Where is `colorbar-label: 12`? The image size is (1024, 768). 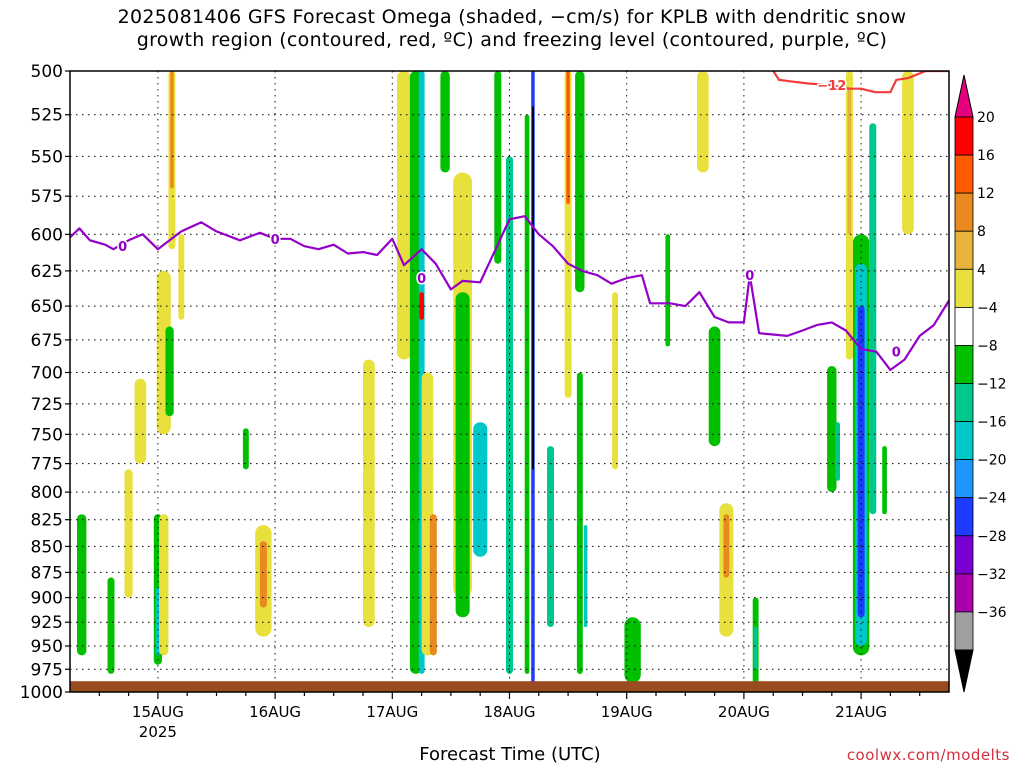
colorbar-label: 12 is located at coordinates (986, 194).